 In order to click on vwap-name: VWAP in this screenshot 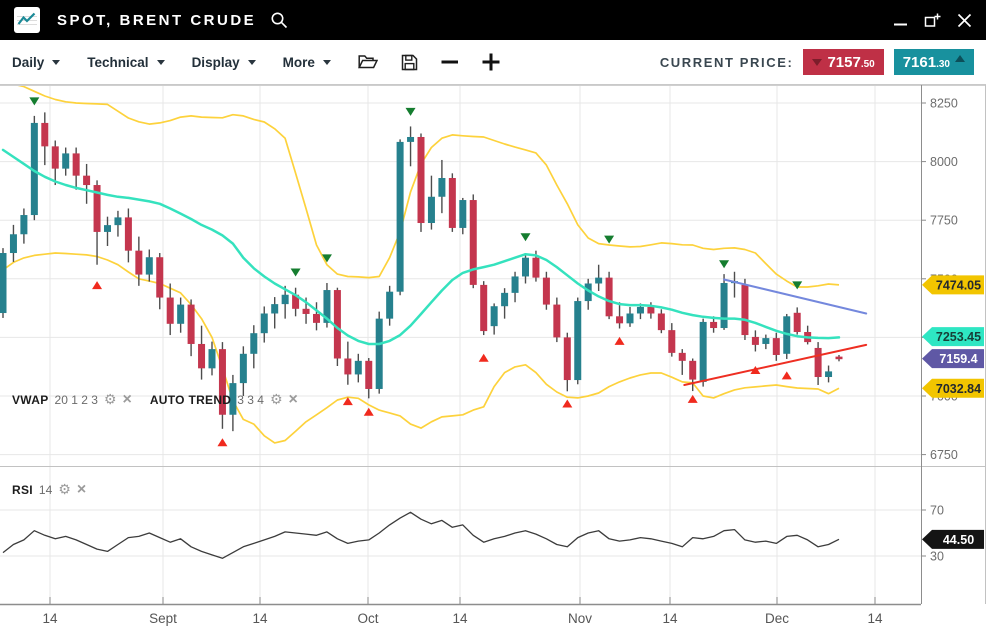, I will do `click(30, 400)`.